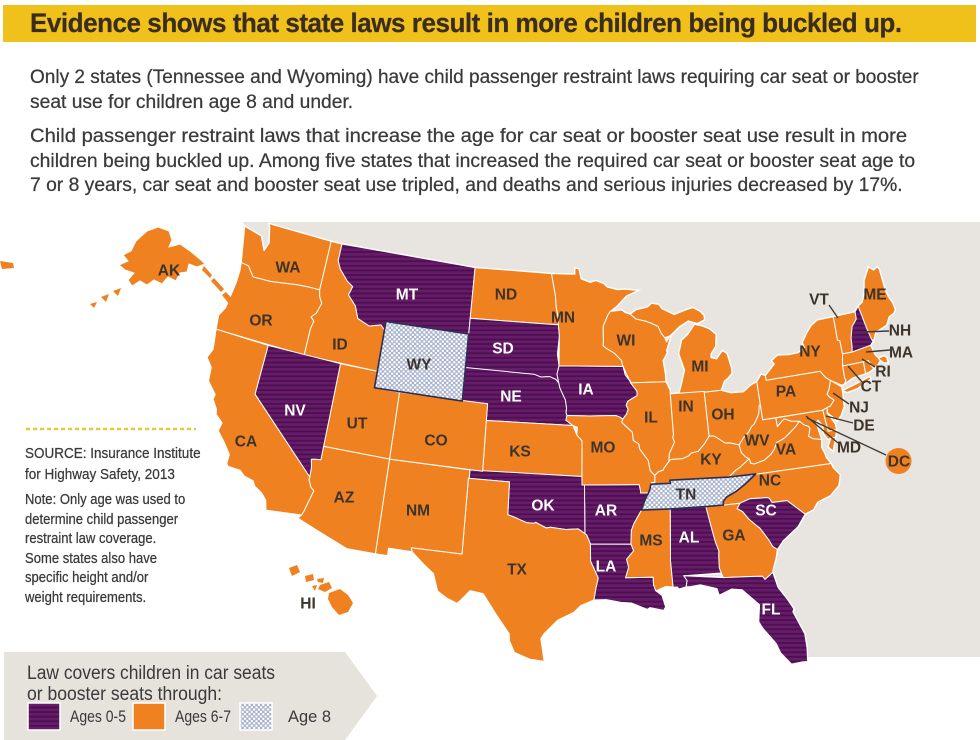 The height and width of the screenshot is (740, 980). What do you see at coordinates (766, 511) in the screenshot?
I see `svg-text: SC` at bounding box center [766, 511].